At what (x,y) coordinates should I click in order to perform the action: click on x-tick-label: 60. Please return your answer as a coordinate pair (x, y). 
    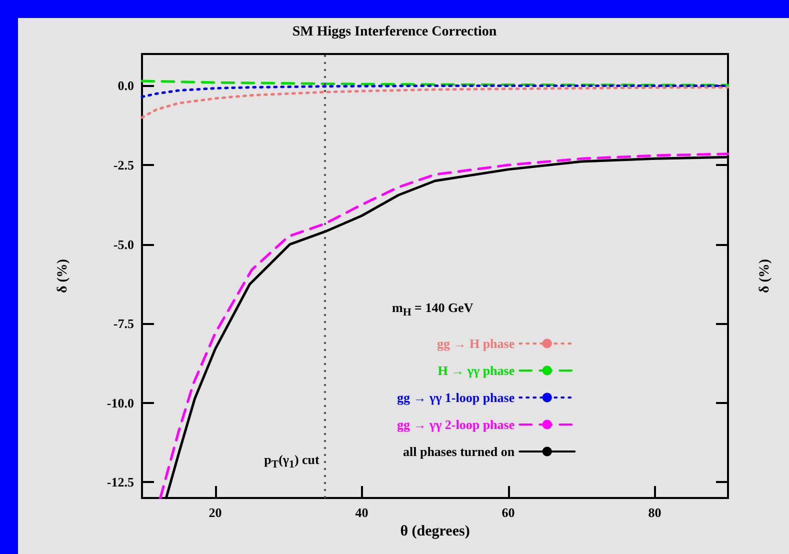
    Looking at the image, I should click on (508, 512).